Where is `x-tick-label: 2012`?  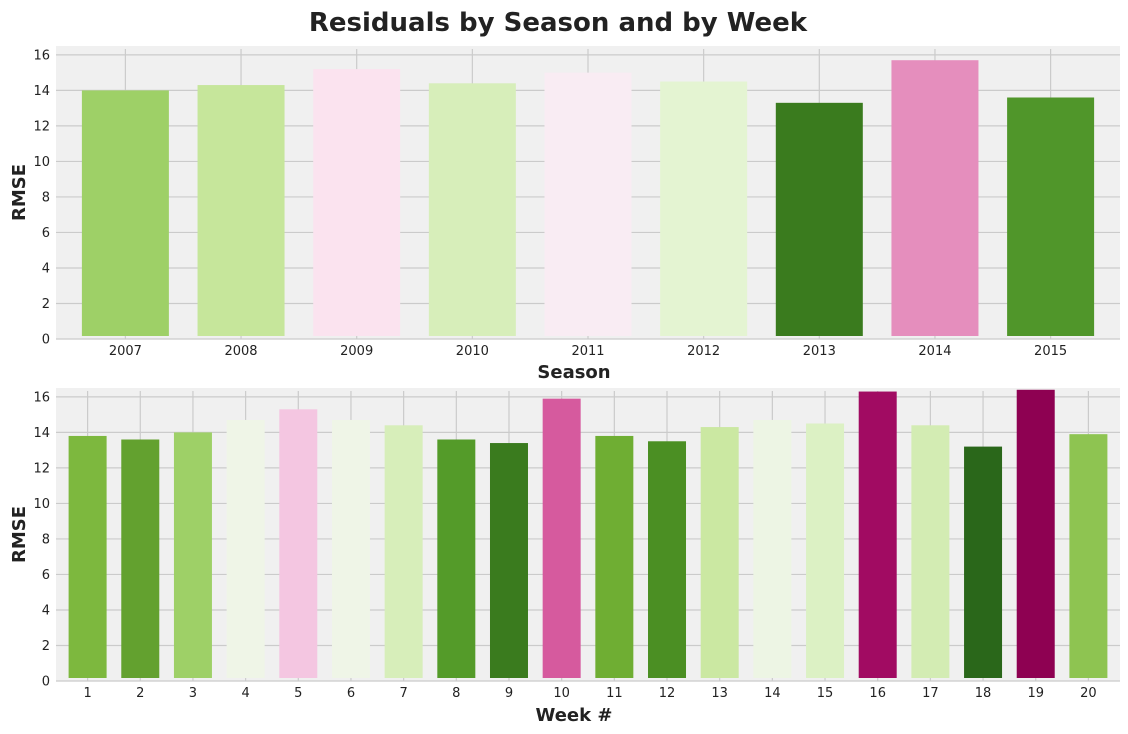
x-tick-label: 2012 is located at coordinates (703, 351).